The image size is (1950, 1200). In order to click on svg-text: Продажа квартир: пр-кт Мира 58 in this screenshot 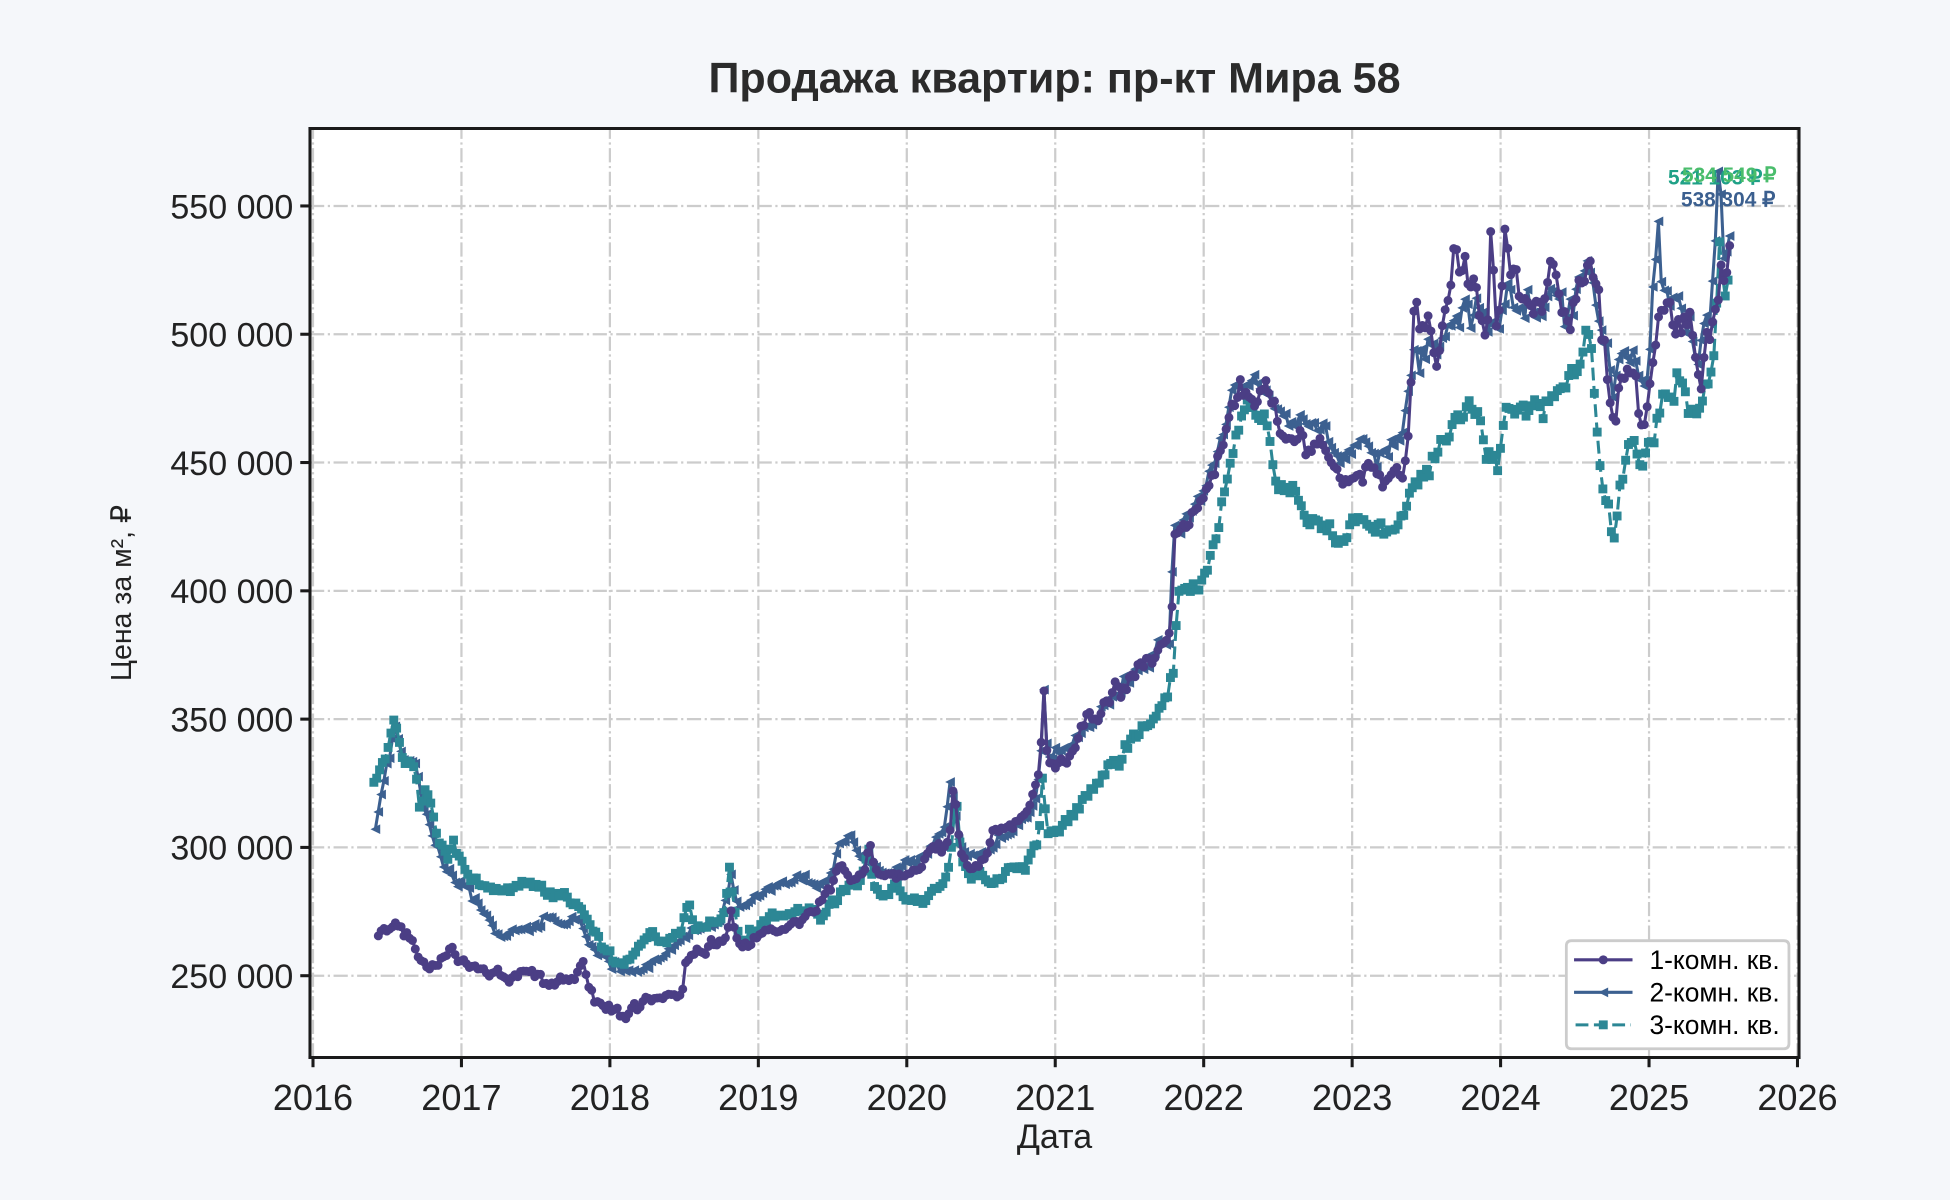, I will do `click(1054, 78)`.